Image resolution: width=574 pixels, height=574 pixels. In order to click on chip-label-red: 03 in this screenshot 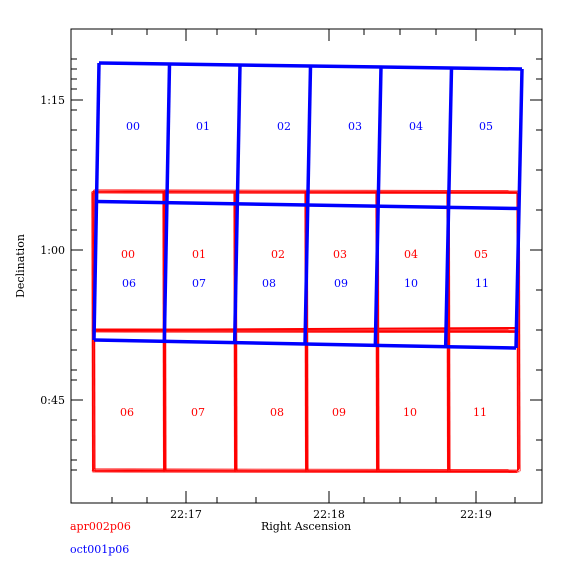, I will do `click(340, 254)`.